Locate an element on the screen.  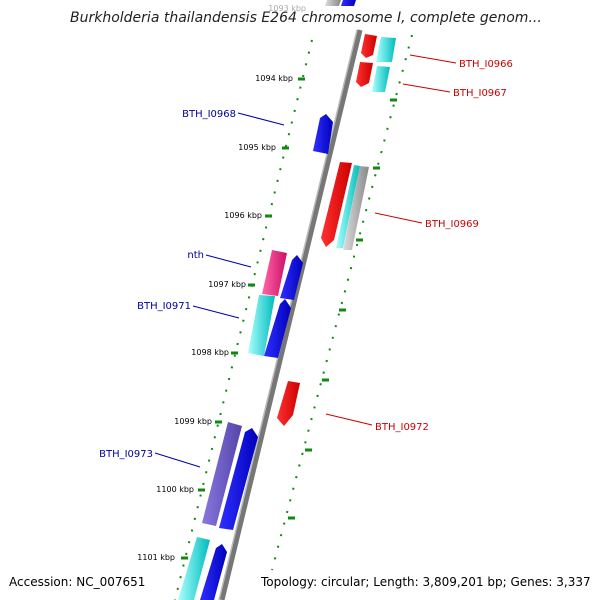
scale-label-1098: 1098 kbp is located at coordinates (210, 352).